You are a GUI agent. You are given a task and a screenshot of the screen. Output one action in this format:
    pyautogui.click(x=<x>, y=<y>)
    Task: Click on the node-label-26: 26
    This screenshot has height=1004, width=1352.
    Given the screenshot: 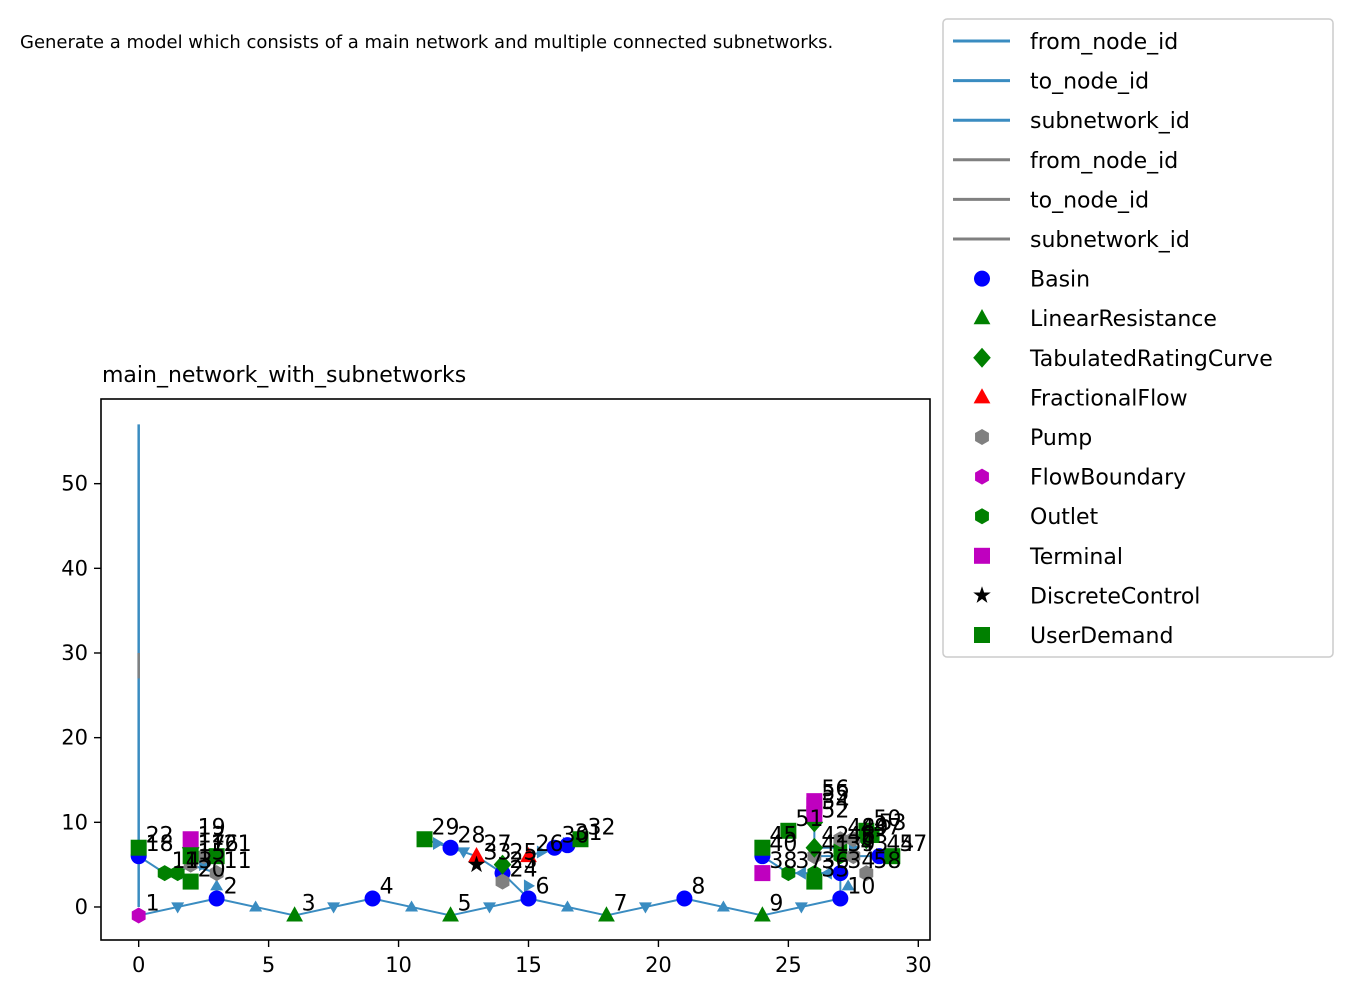 What is the action you would take?
    pyautogui.click(x=549, y=844)
    